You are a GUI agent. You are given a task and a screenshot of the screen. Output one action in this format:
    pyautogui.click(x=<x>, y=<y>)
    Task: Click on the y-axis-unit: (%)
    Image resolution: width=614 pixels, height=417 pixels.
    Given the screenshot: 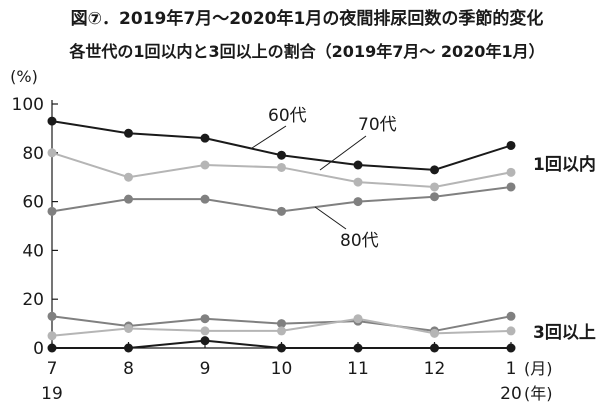 What is the action you would take?
    pyautogui.click(x=24, y=76)
    